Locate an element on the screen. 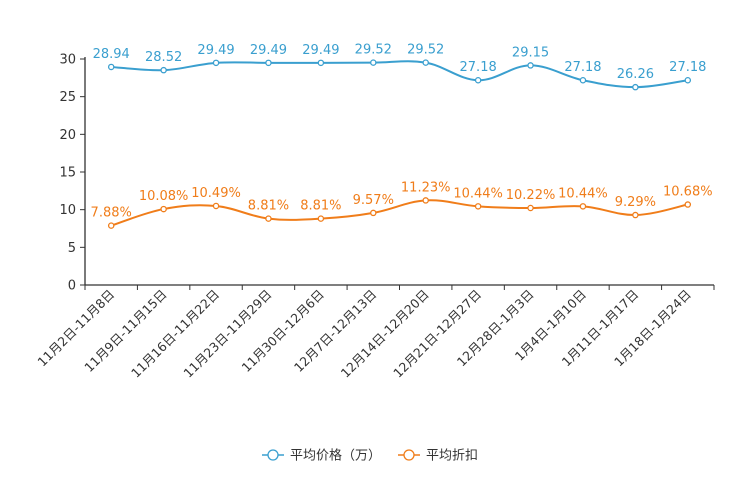 The image size is (744, 496). x-tick-label: 11月23日-11月29日 is located at coordinates (227, 334).